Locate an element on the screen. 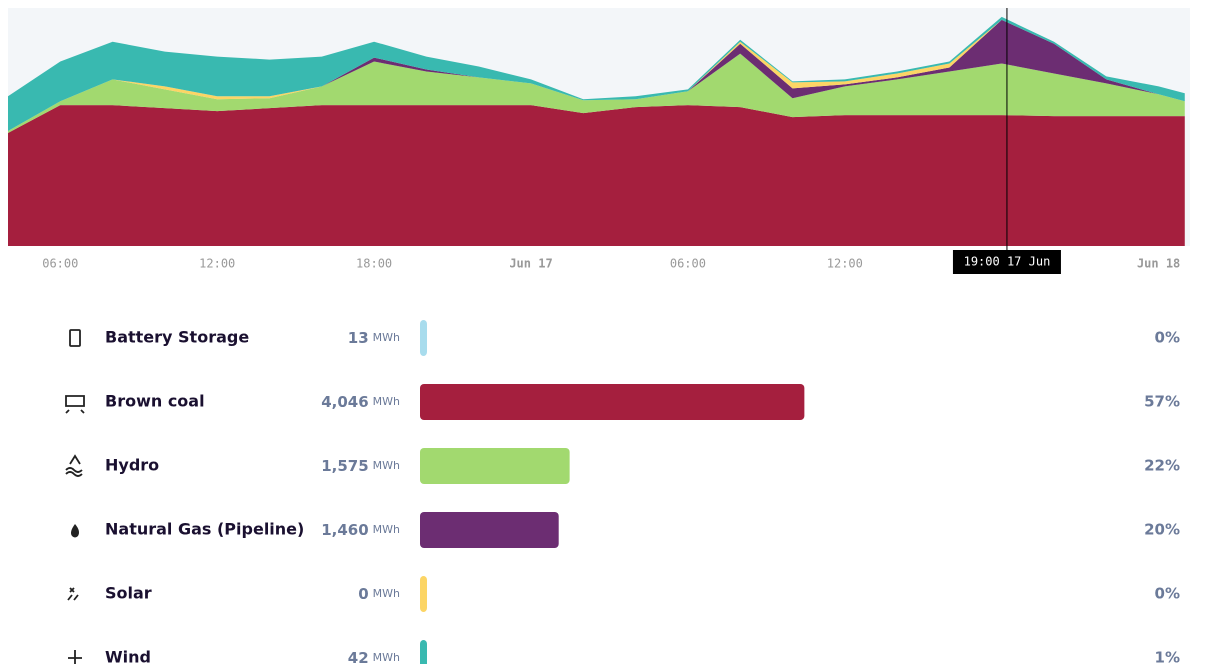 The width and height of the screenshot is (1206, 664). category-name: Brown coal is located at coordinates (155, 401).